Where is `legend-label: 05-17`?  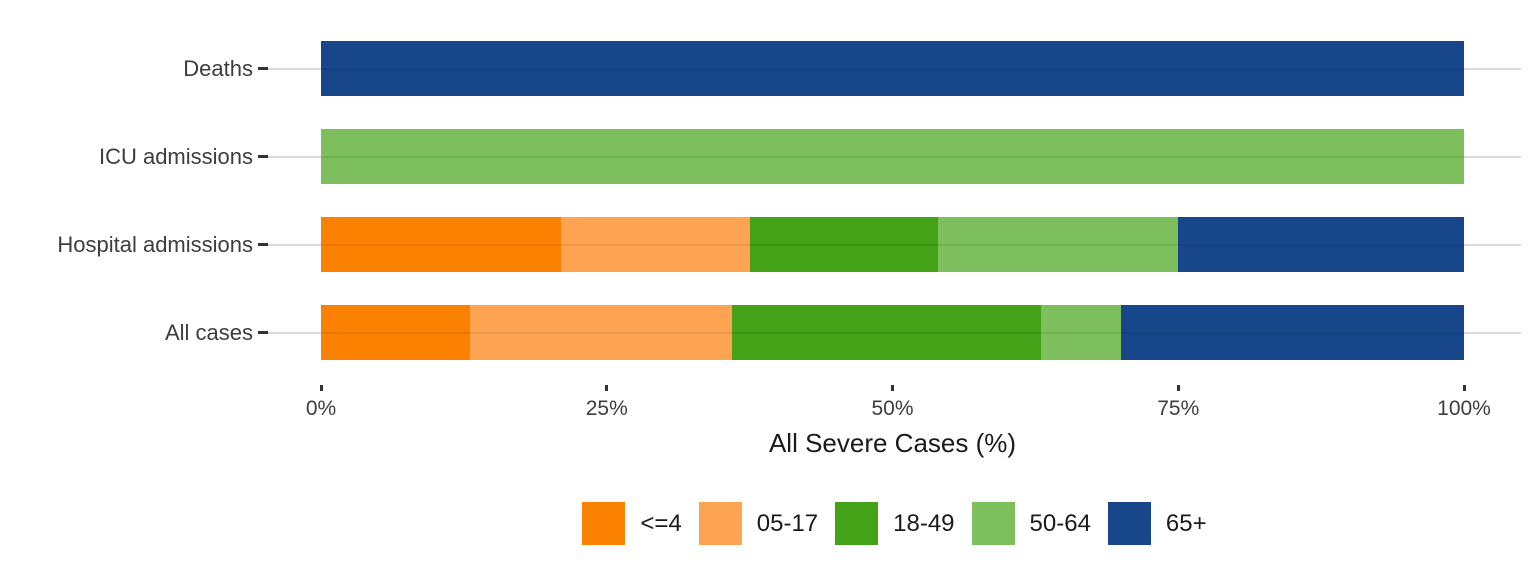 legend-label: 05-17 is located at coordinates (787, 523).